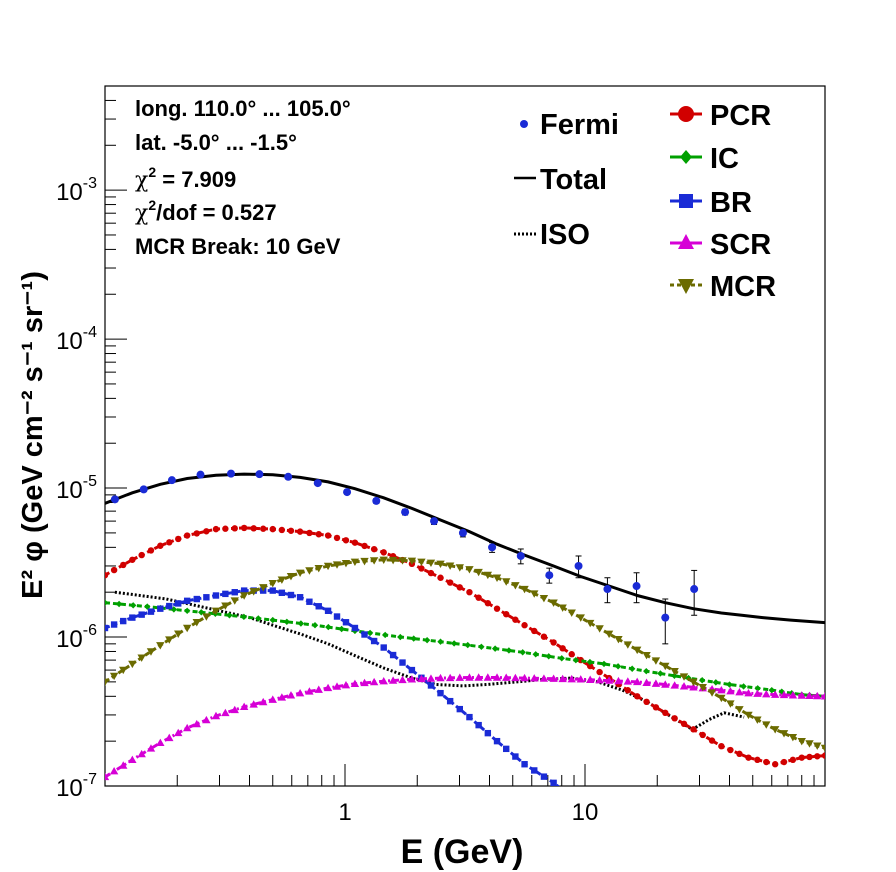  Describe the element at coordinates (565, 235) in the screenshot. I see `legend-label-iso: ISO` at that location.